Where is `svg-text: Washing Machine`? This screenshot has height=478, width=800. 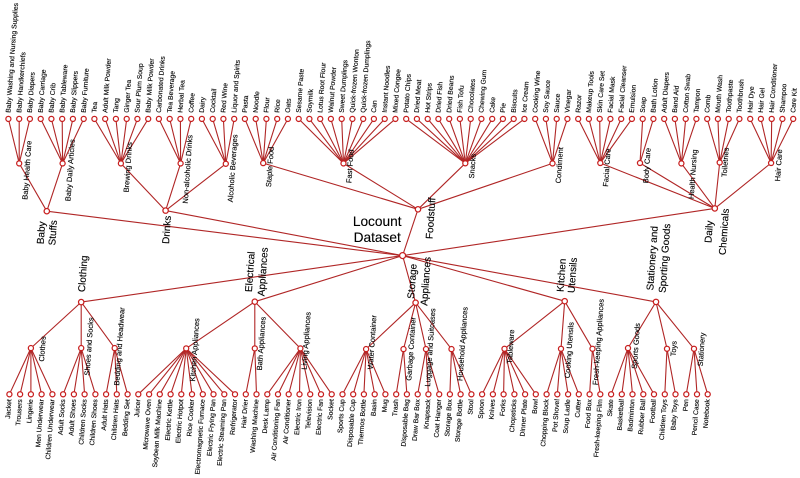
svg-text: Washing Machine is located at coordinates (255, 426).